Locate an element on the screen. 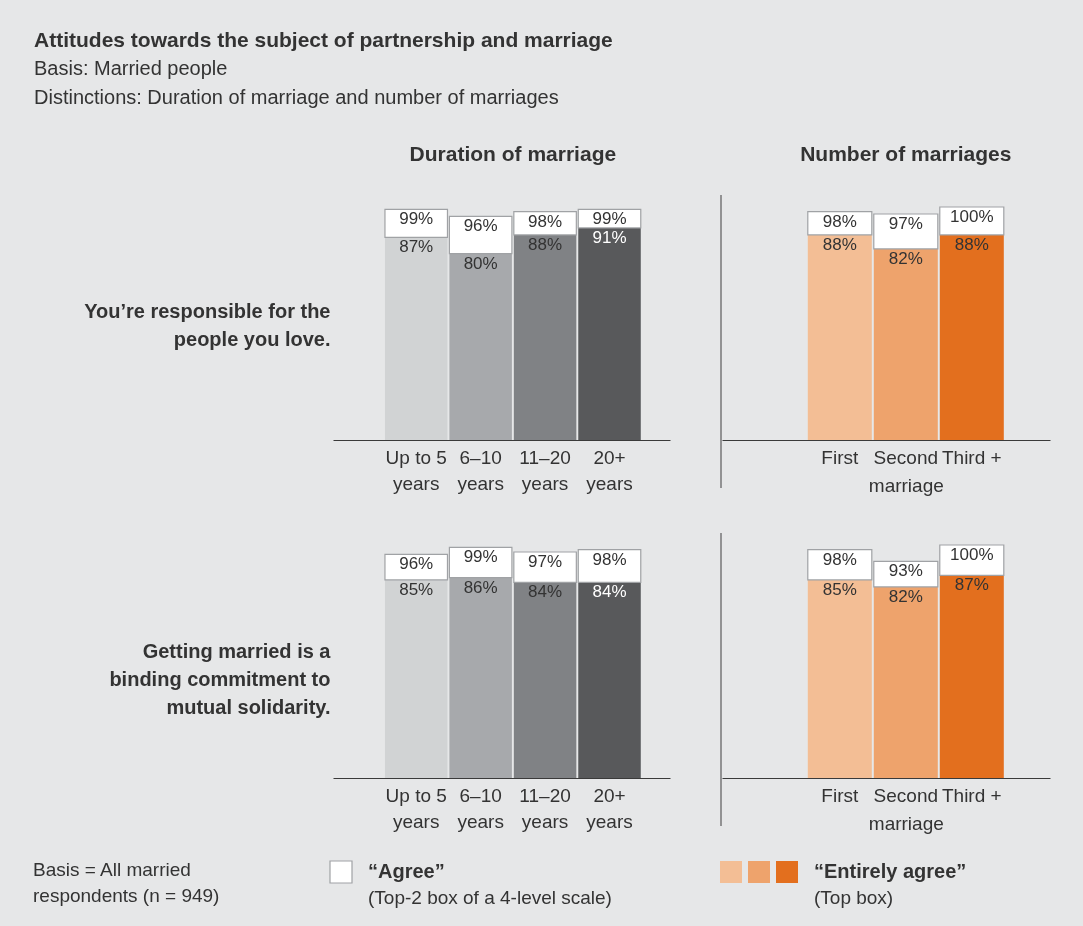 Image resolution: width=1083 pixels, height=926 pixels. text: (Top-2 box of a 4-level scale) is located at coordinates (490, 897).